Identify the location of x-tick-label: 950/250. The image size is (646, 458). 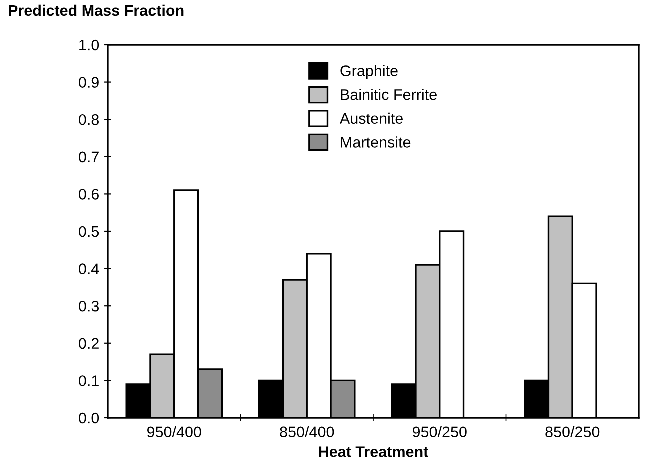
(439, 432).